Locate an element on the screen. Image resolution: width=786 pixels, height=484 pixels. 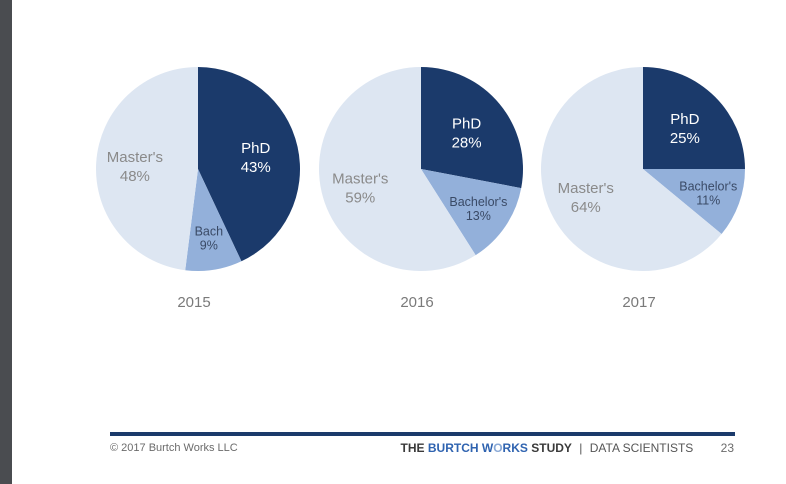
slice-master-s-2015 is located at coordinates (146, 169).